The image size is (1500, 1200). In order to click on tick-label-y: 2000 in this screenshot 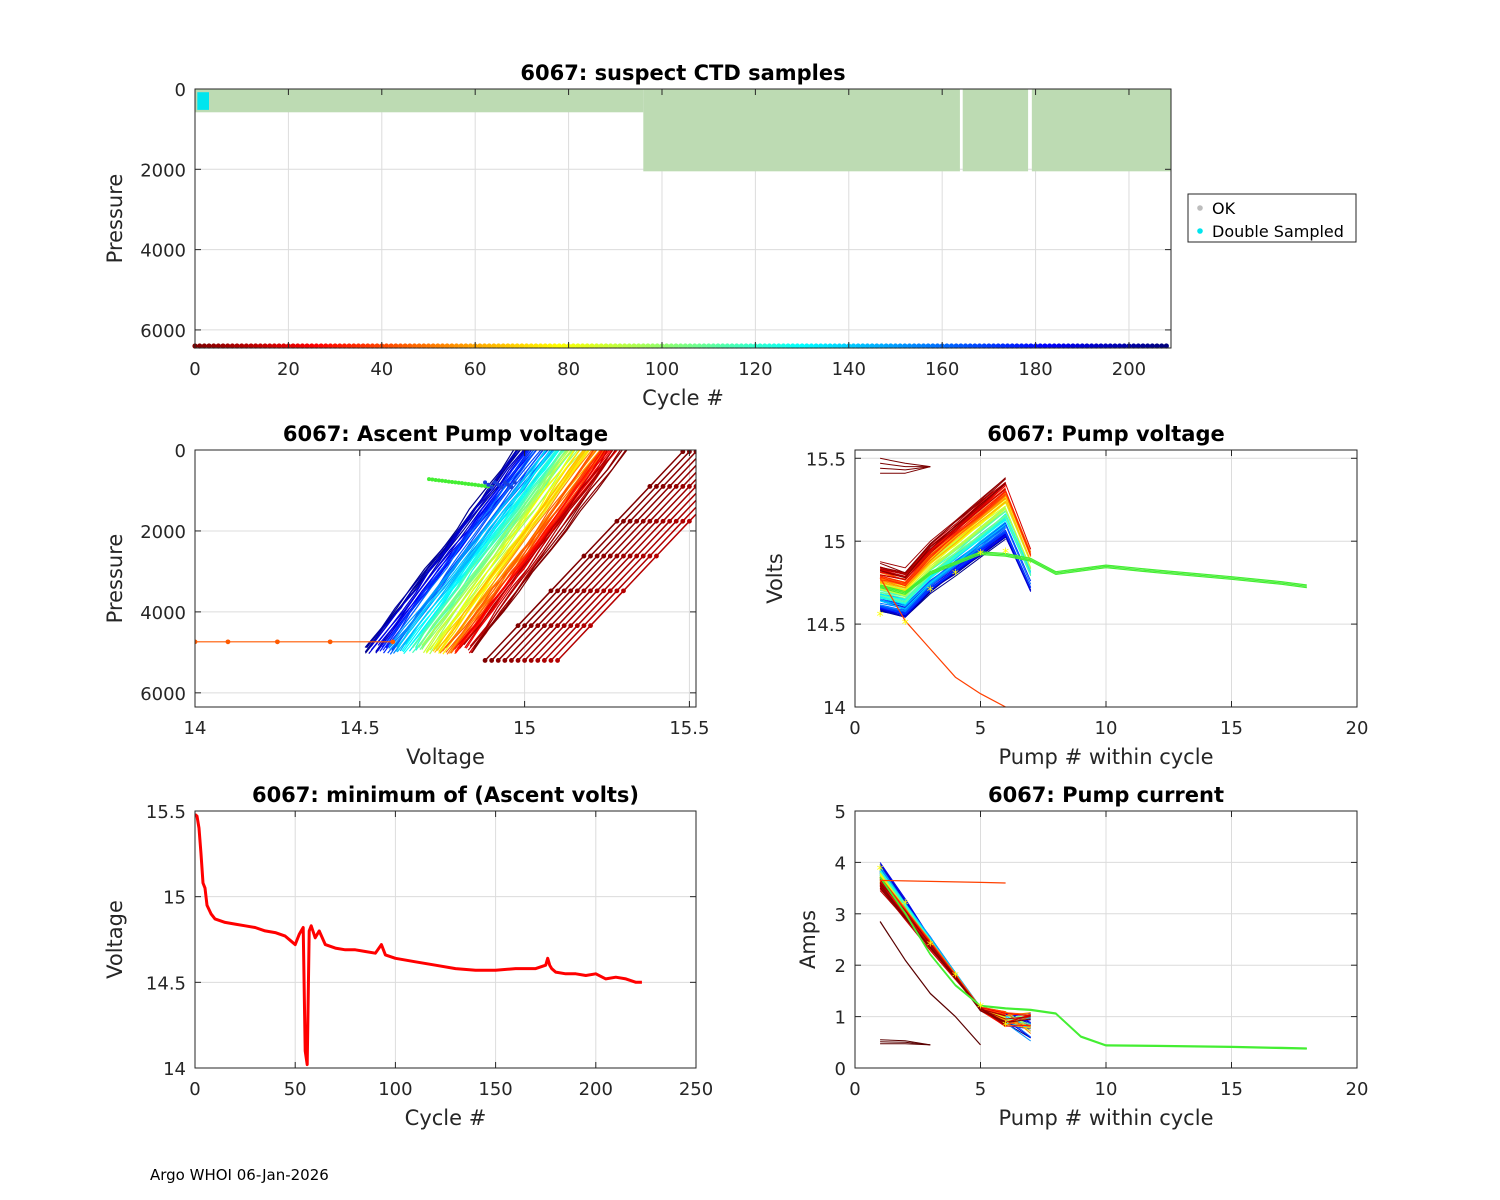, I will do `click(163, 170)`.